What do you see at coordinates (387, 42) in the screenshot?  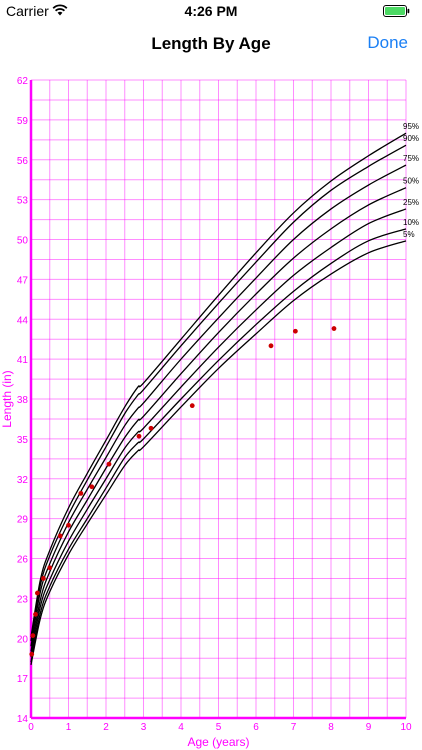 I see `done-button: Done` at bounding box center [387, 42].